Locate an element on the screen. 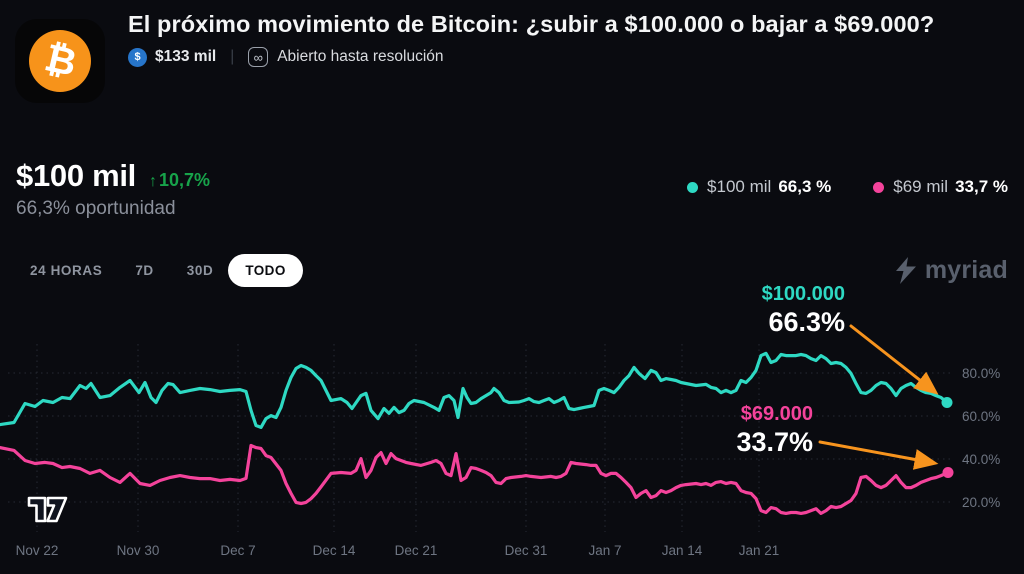 The width and height of the screenshot is (1024, 574). market-status: Abierto hasta resolución is located at coordinates (360, 56).